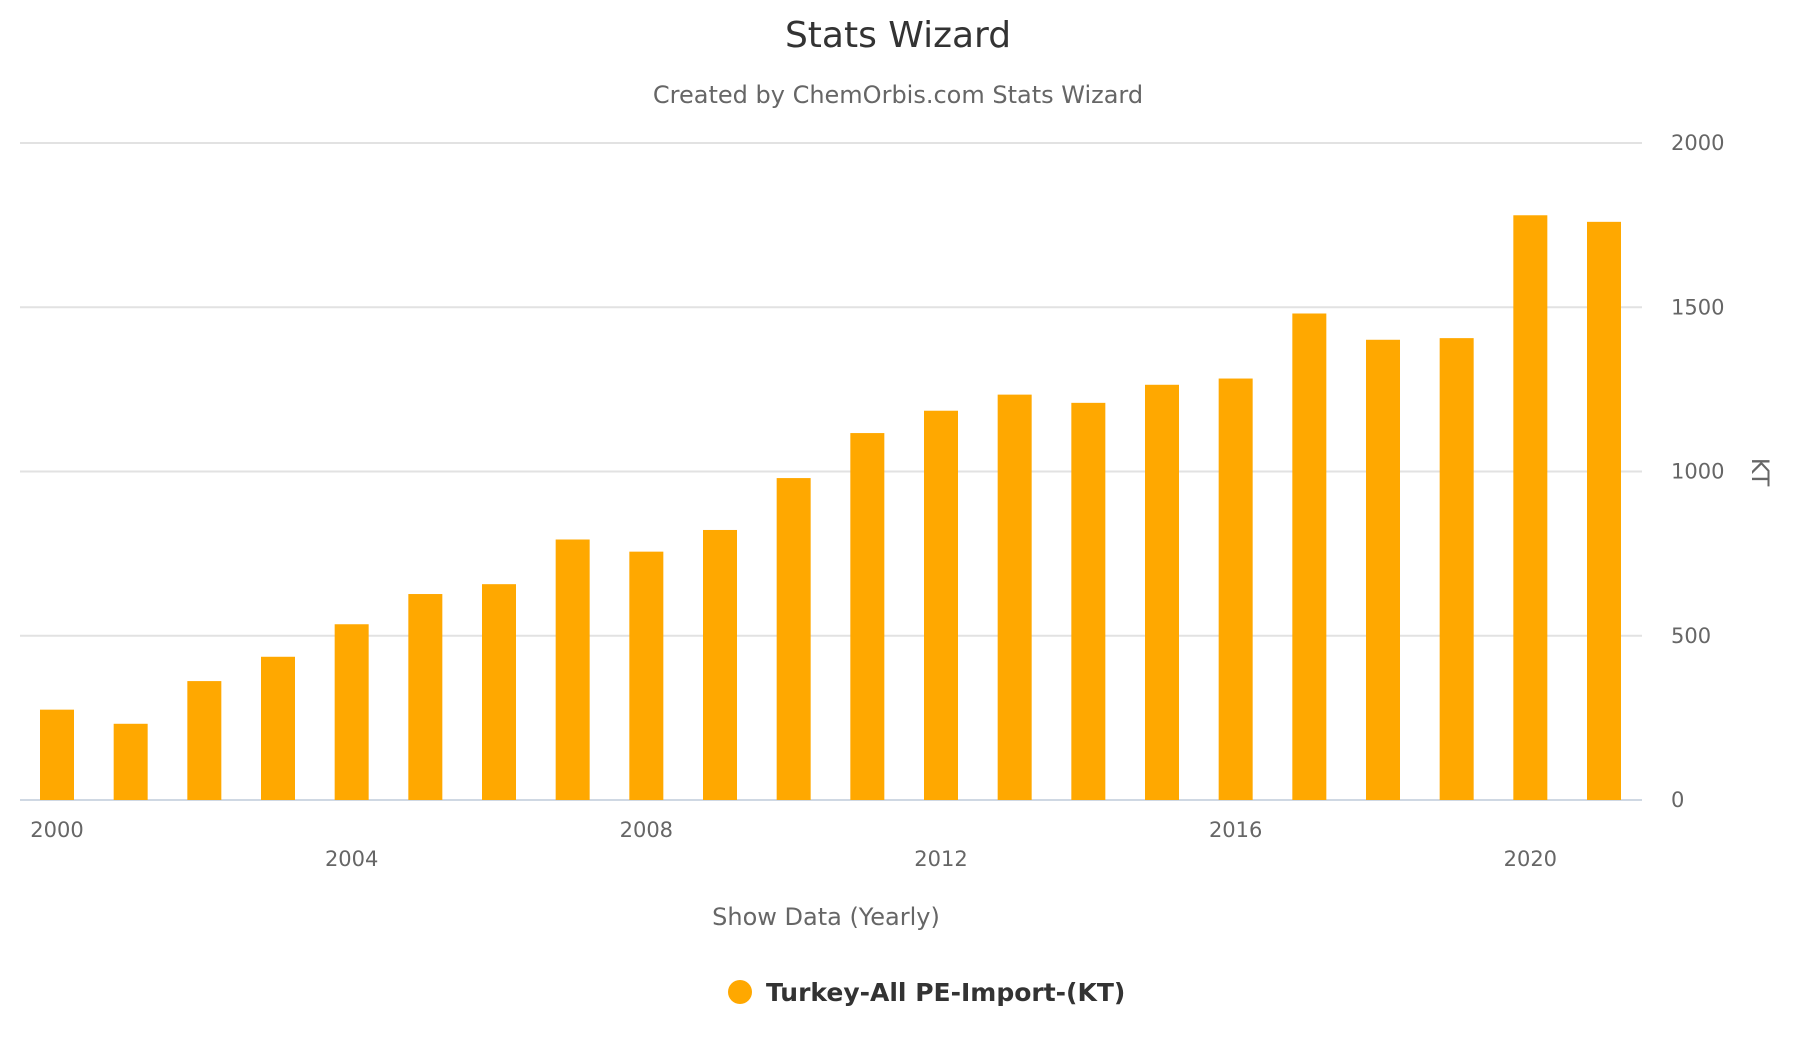  Describe the element at coordinates (278, 728) in the screenshot. I see `bar-2003` at that location.